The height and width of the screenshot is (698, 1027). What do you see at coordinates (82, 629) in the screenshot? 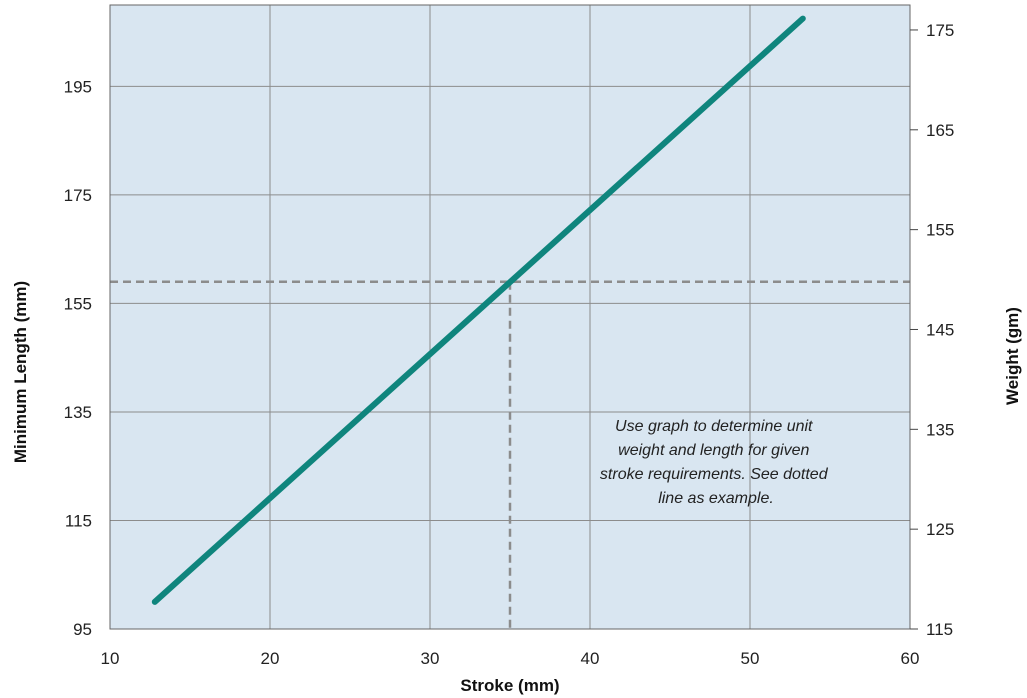
I see `y-left-tick-label: 95` at bounding box center [82, 629].